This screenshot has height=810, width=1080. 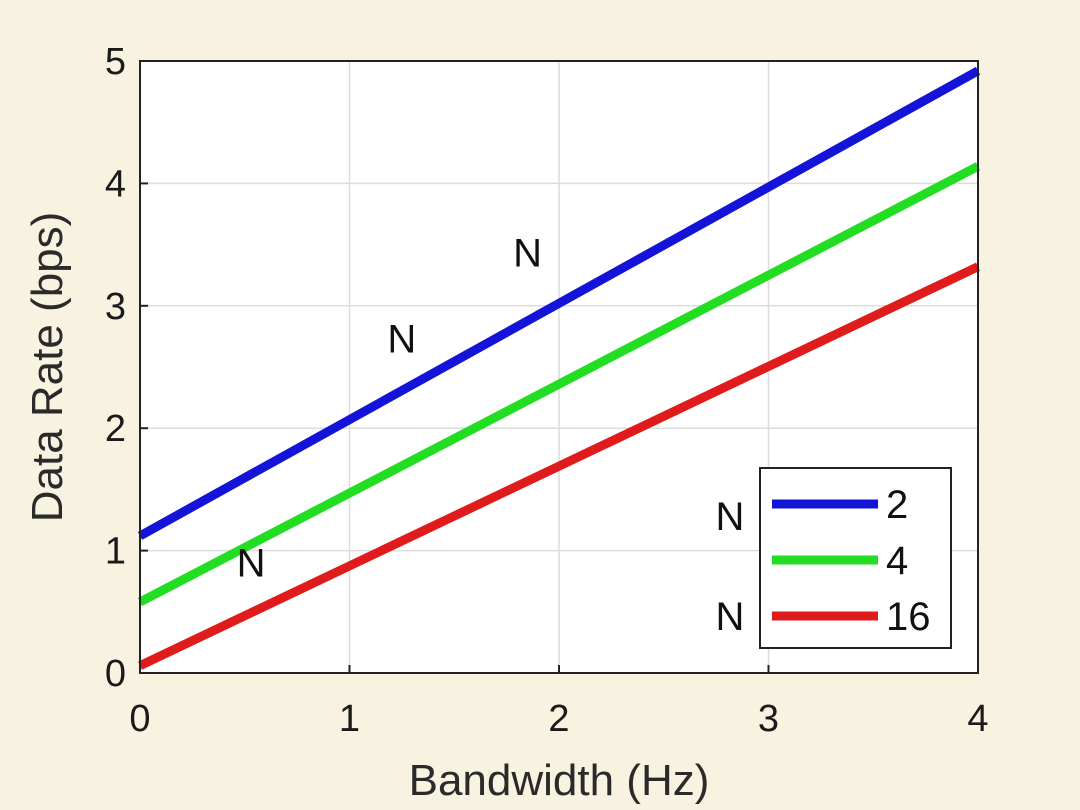 I want to click on y-axis-label: Data Rate (bps), so click(x=47, y=367).